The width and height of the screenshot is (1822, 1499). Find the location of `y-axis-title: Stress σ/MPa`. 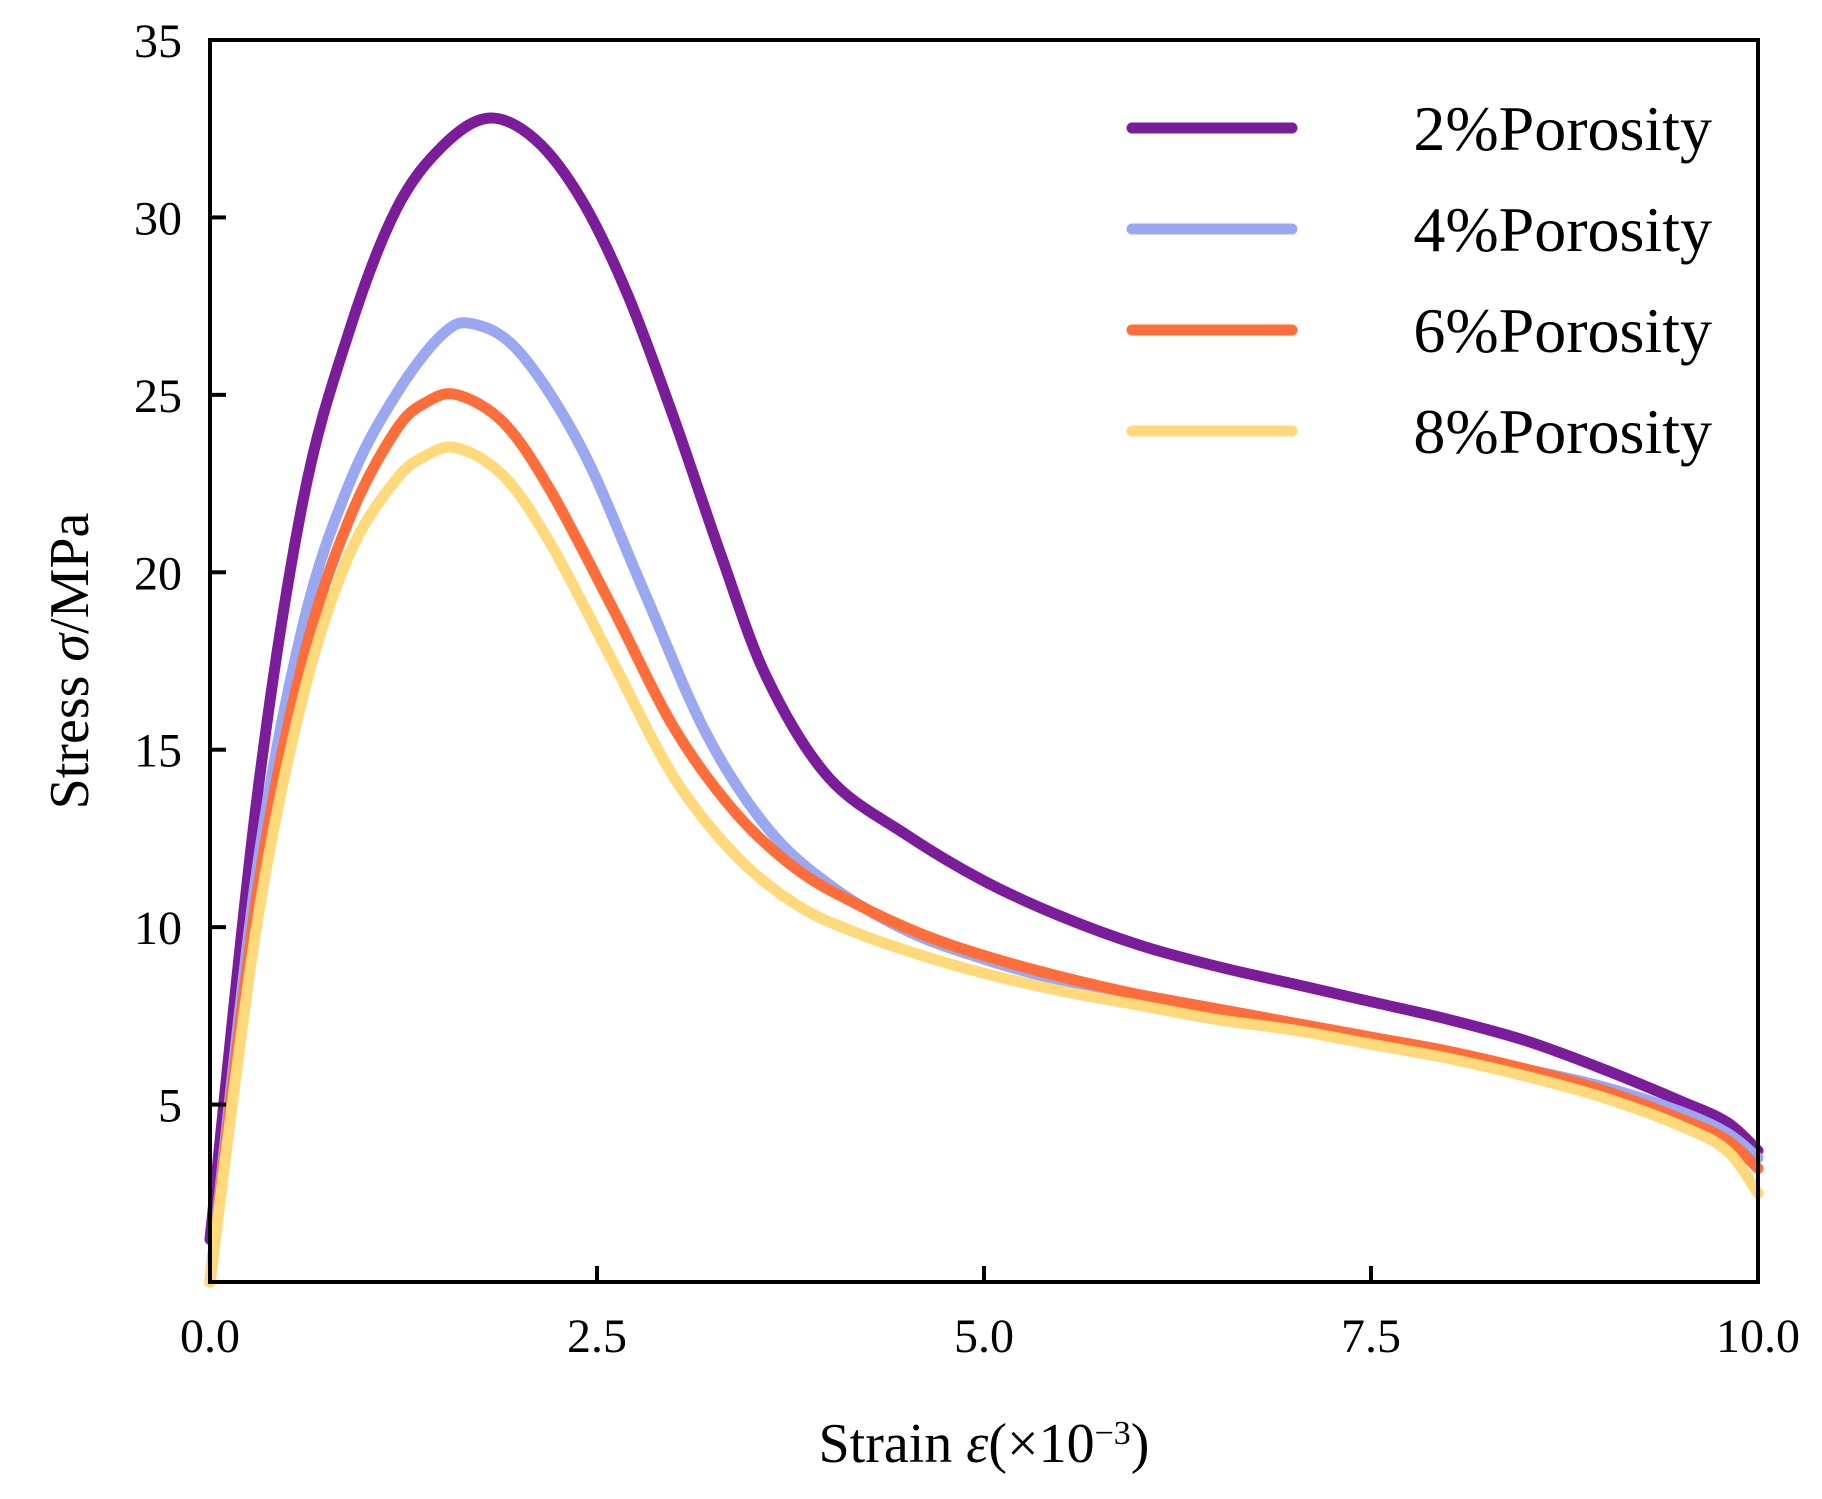

y-axis-title: Stress σ/MPa is located at coordinates (70, 660).